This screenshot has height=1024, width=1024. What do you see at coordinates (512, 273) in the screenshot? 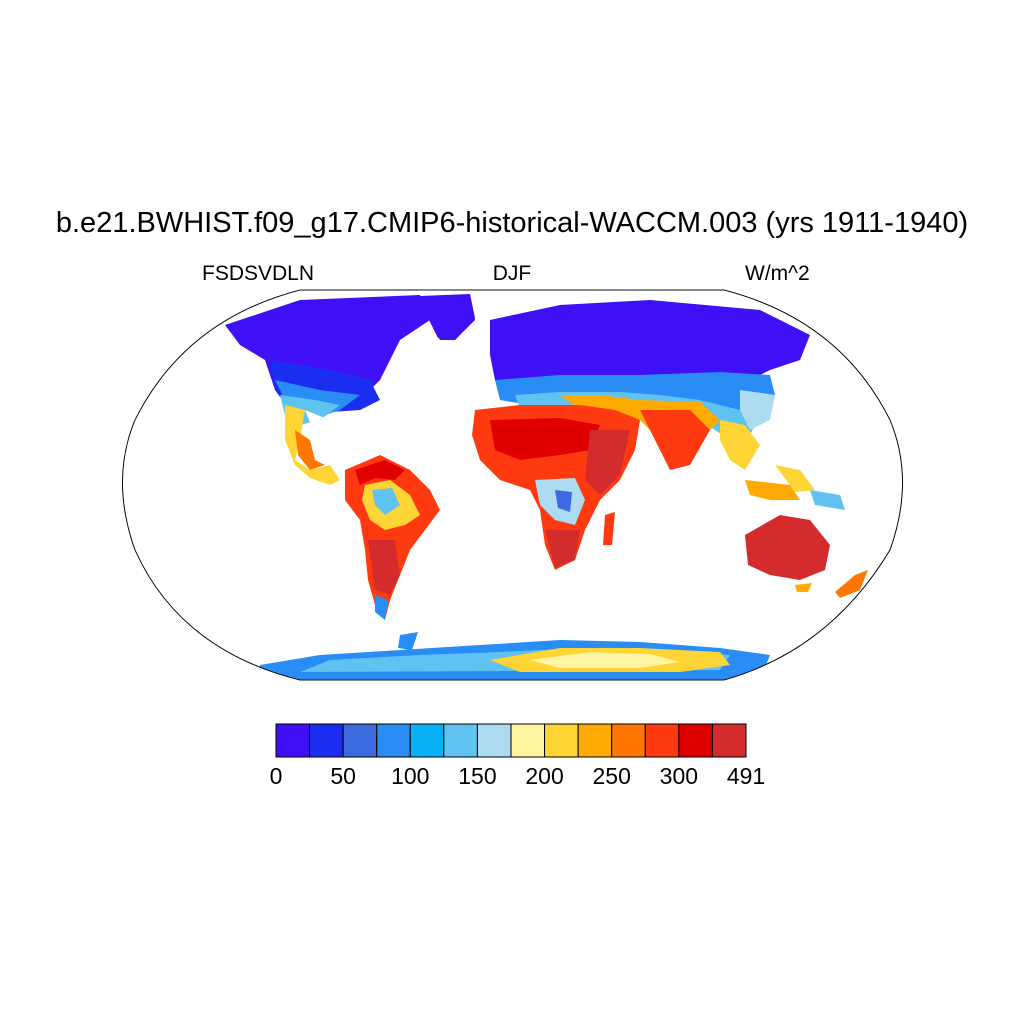
I see `season-label: DJF` at bounding box center [512, 273].